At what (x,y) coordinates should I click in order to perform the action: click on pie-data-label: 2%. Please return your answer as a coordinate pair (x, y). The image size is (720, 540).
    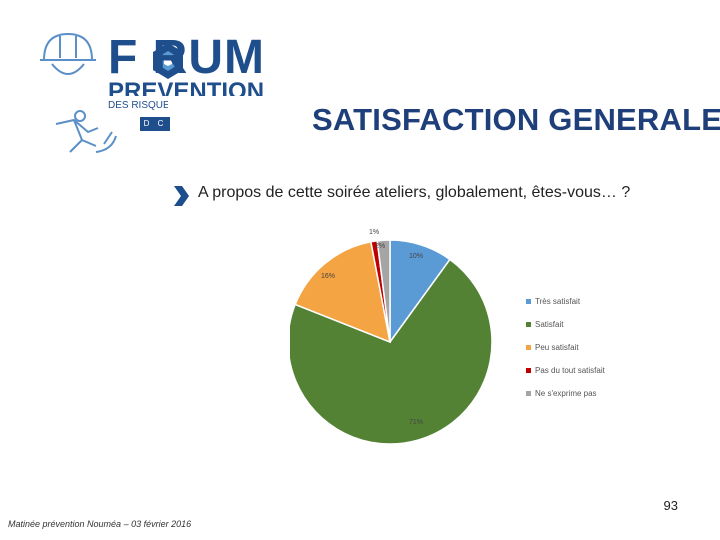
    Looking at the image, I should click on (380, 246).